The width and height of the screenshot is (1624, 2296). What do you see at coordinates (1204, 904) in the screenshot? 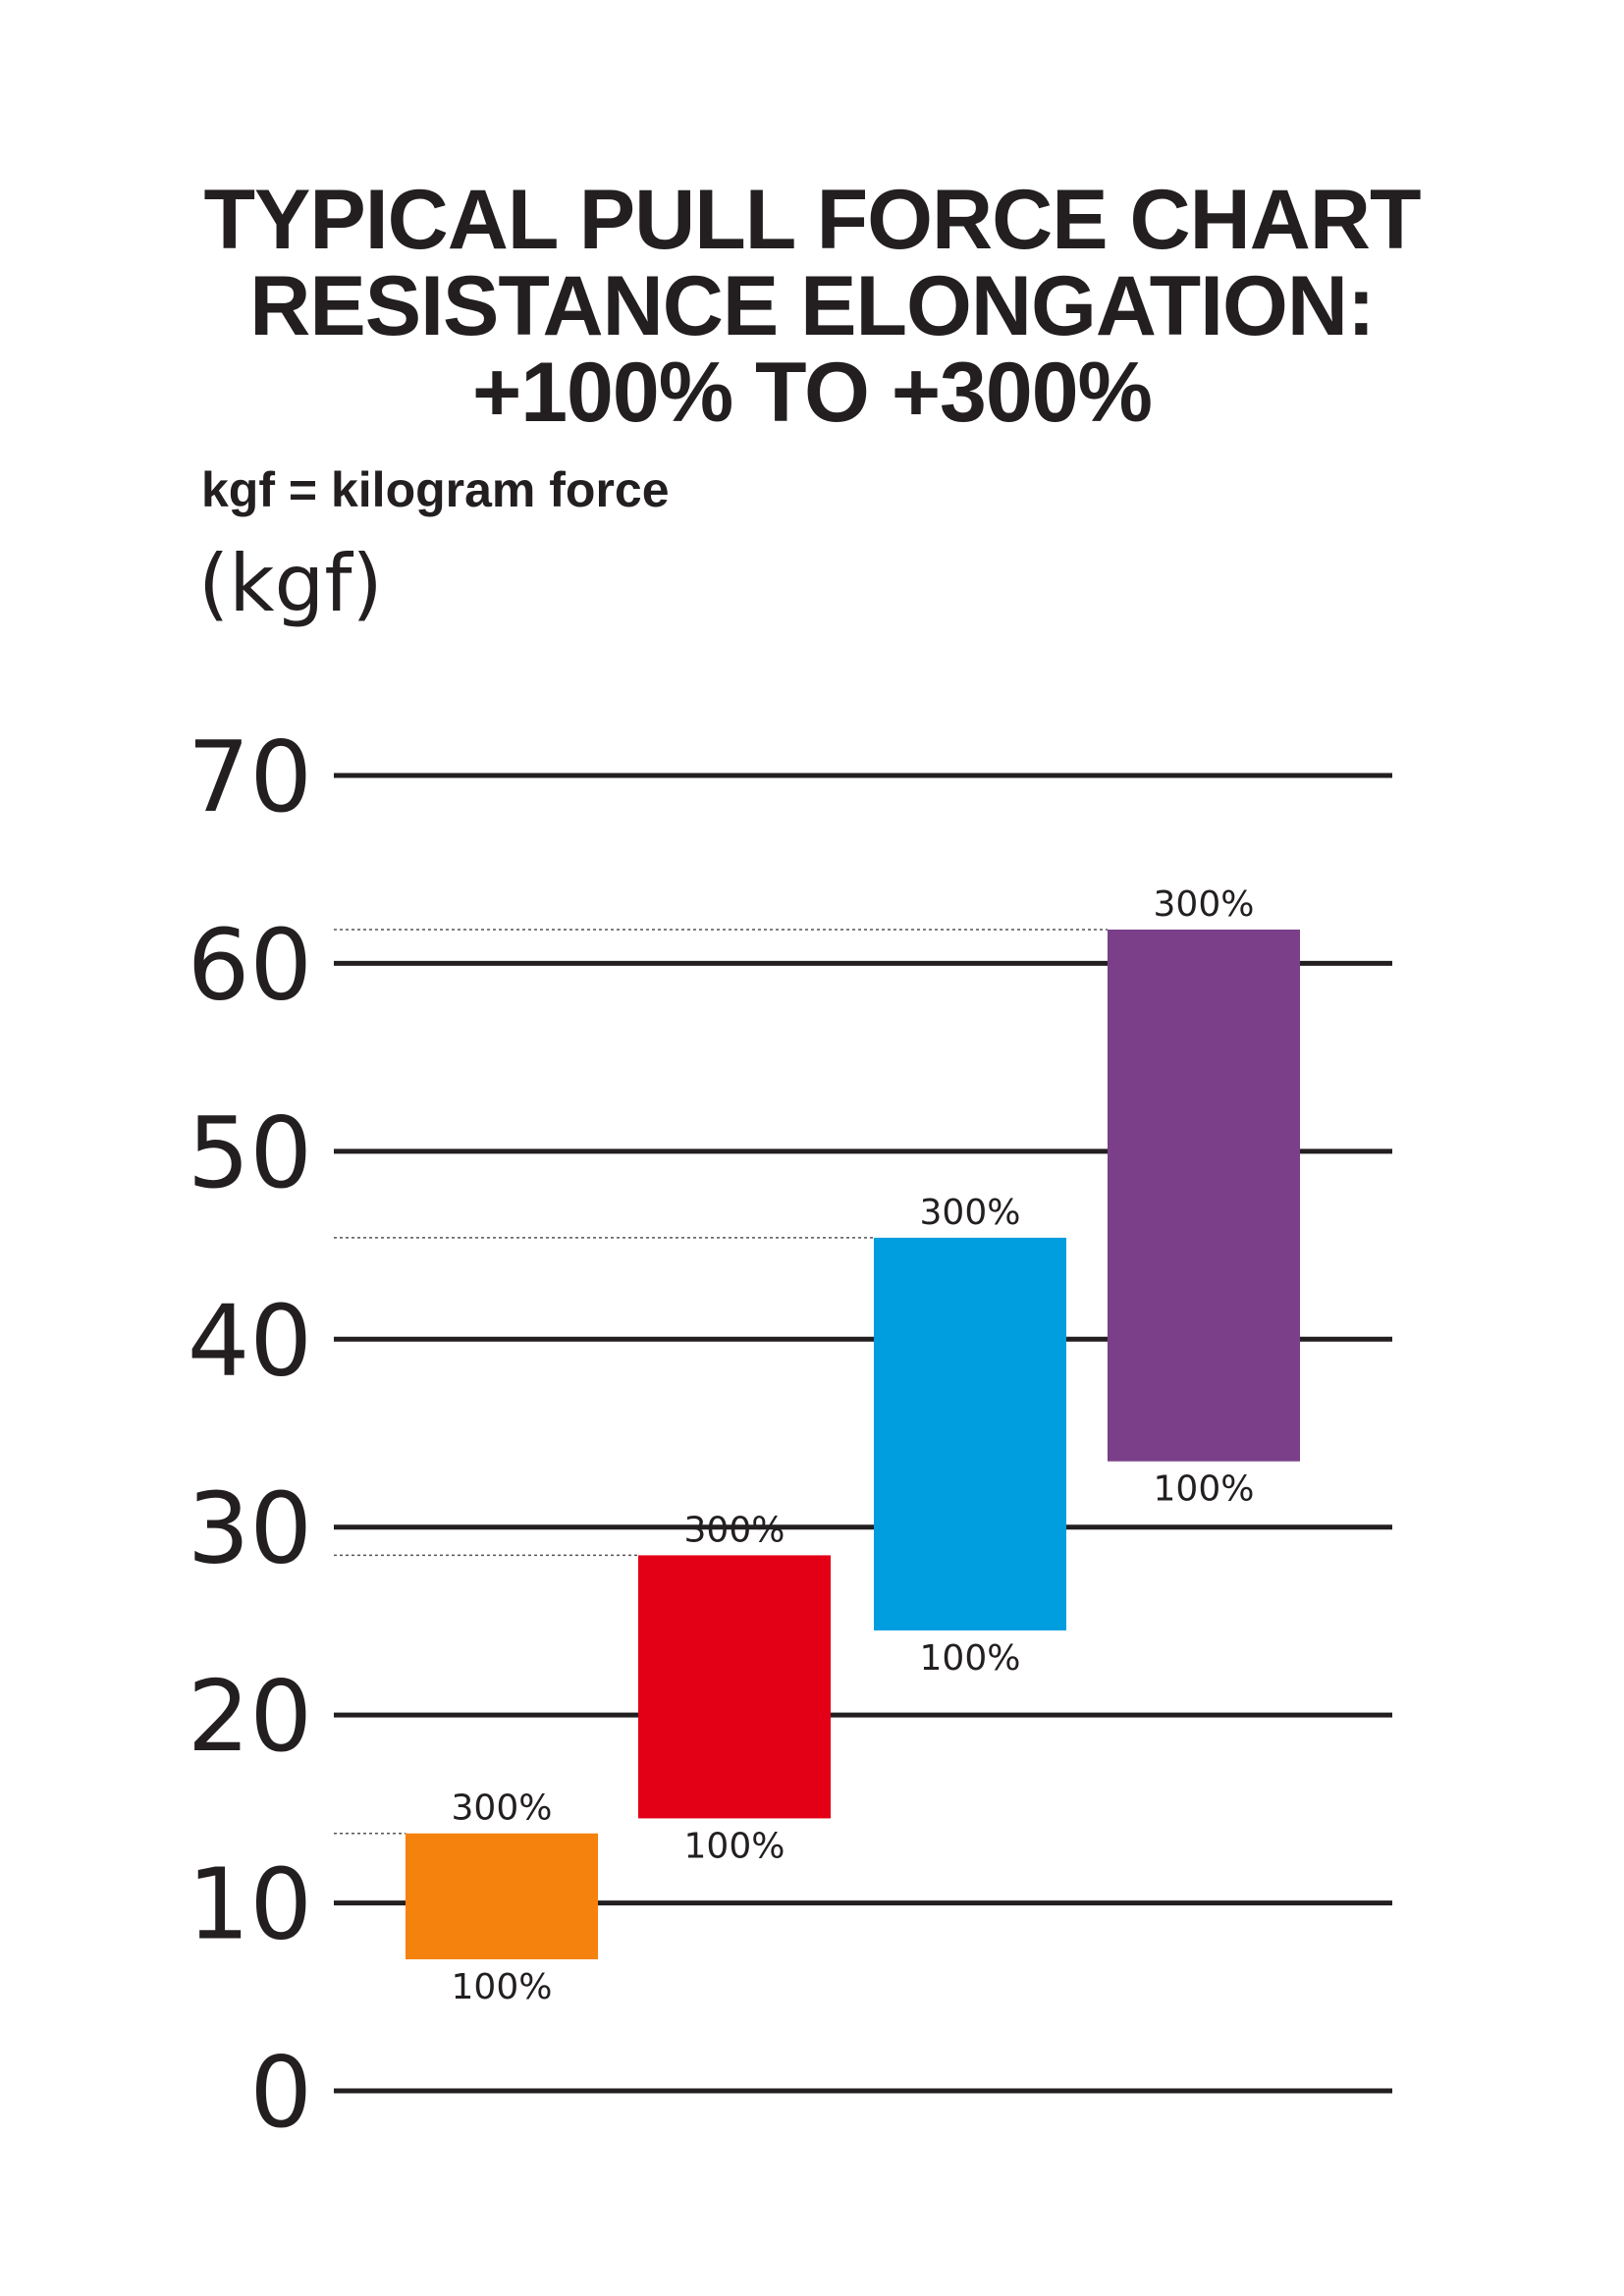
I see `bar-high-label-purple: 300%` at bounding box center [1204, 904].